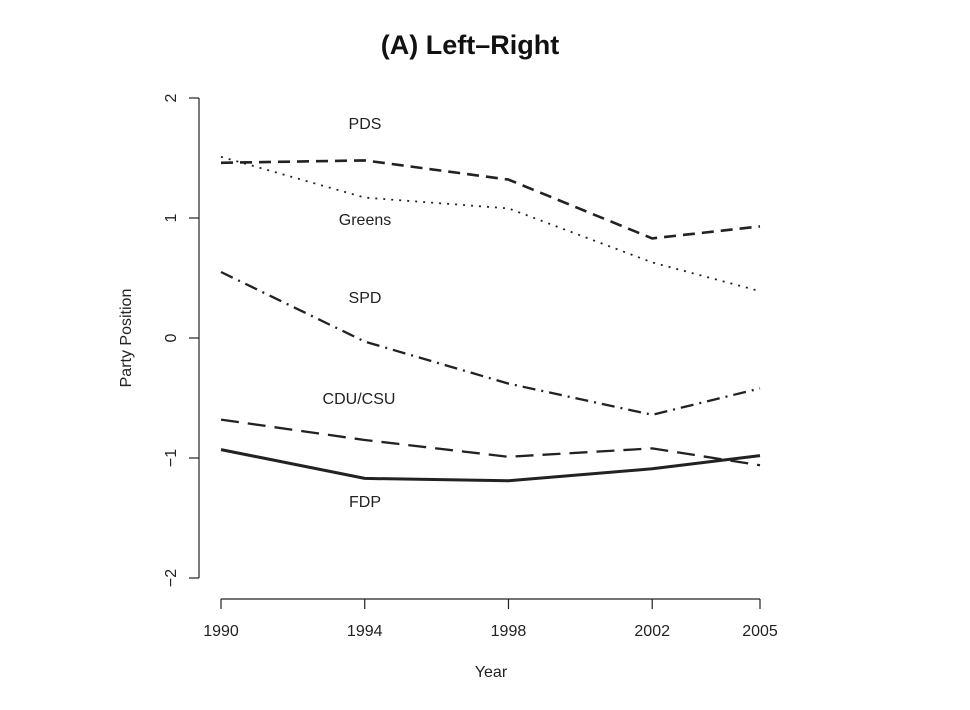 This screenshot has width=970, height=710. Describe the element at coordinates (359, 399) in the screenshot. I see `series-label-cdu-csu: CDU/CSU` at that location.